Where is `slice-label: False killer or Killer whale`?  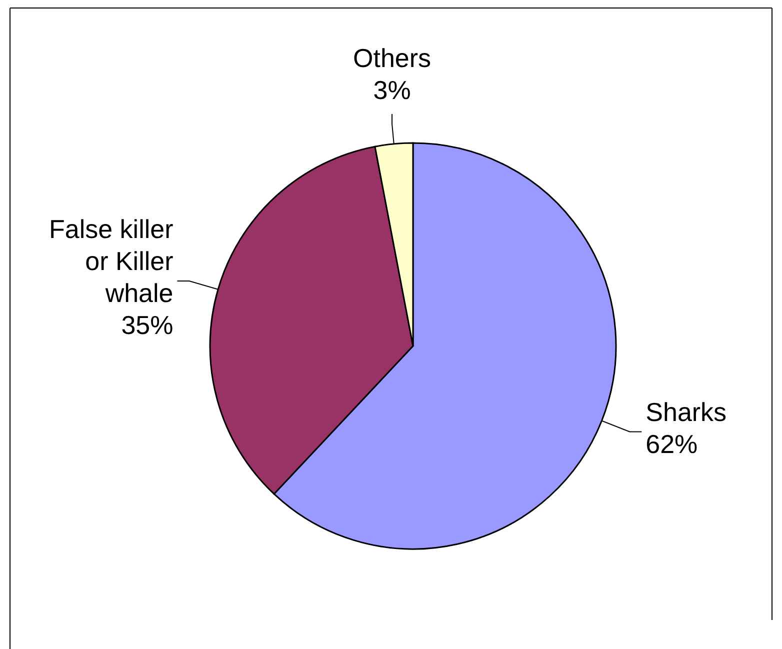 slice-label: False killer or Killer whale is located at coordinates (111, 261).